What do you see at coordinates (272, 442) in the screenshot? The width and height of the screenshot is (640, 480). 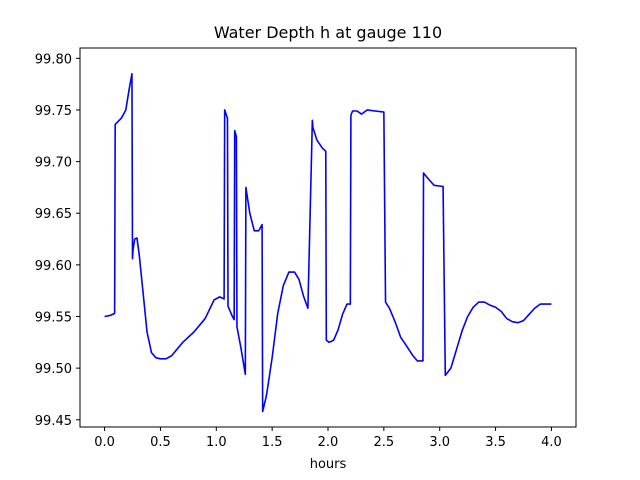 I see `x-tick-label: 1.5` at bounding box center [272, 442].